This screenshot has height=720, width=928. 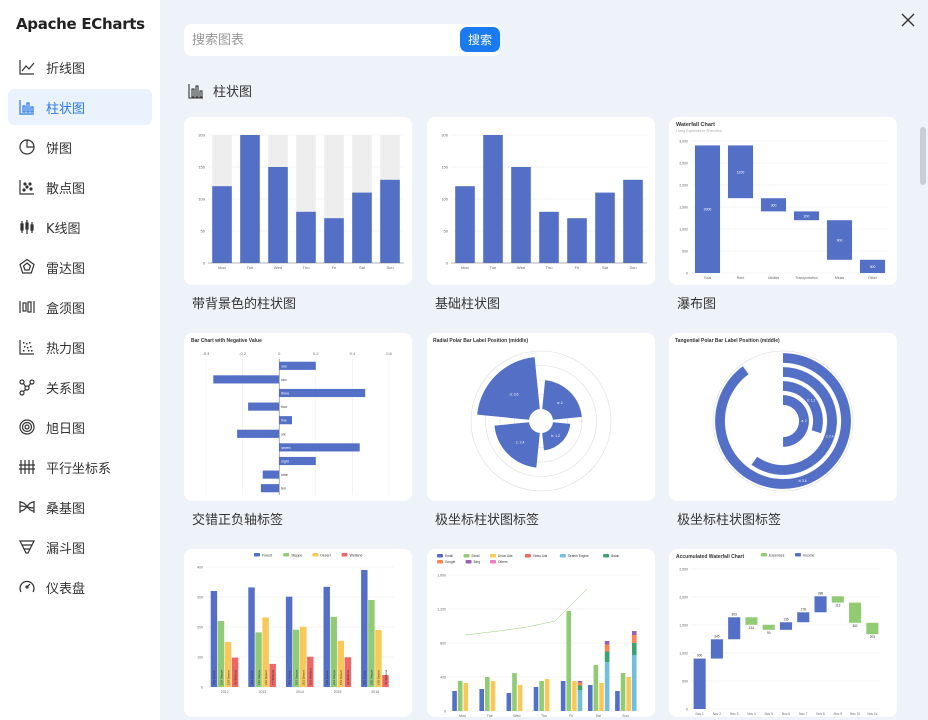 What do you see at coordinates (59, 149) in the screenshot?
I see `sidebar-item-label: 饼图` at bounding box center [59, 149].